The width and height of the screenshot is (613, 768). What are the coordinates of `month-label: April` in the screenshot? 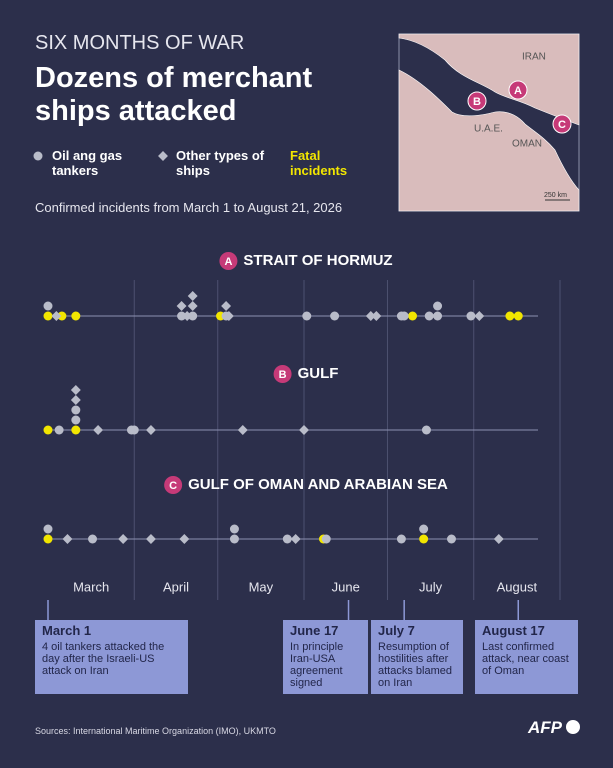 It's located at (176, 586).